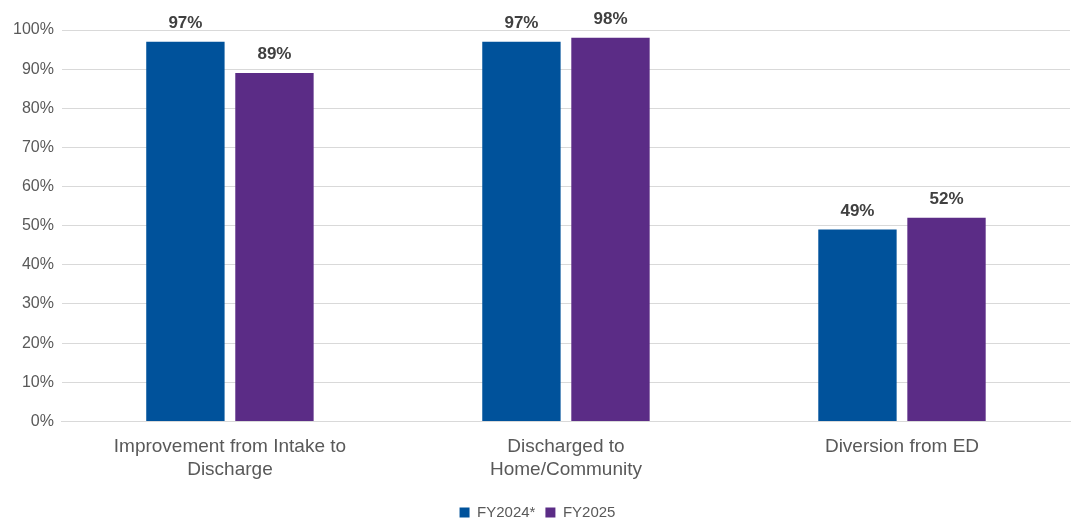 The height and width of the screenshot is (530, 1088). Describe the element at coordinates (37, 303) in the screenshot. I see `y-tick-label: 30%` at that location.